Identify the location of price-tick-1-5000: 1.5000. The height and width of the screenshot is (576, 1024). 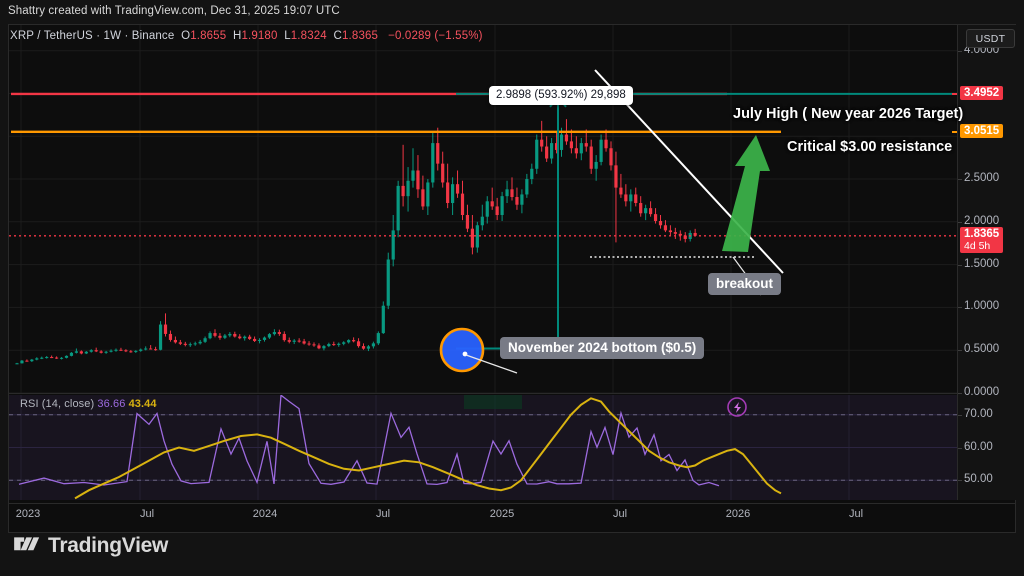
(982, 263).